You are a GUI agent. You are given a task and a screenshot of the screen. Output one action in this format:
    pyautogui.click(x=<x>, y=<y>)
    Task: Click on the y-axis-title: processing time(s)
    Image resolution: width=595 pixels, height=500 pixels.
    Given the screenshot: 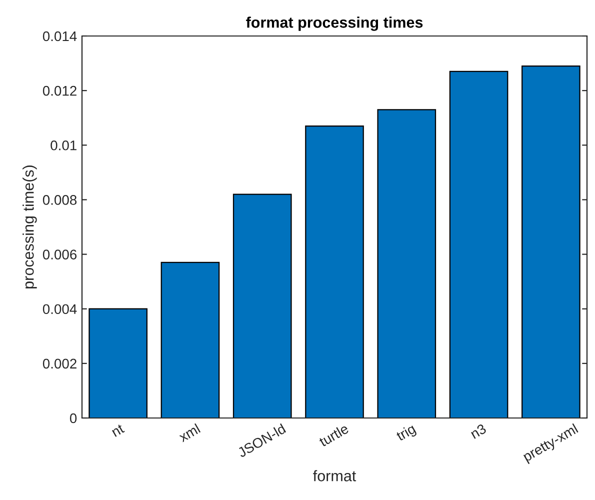 What is the action you would take?
    pyautogui.click(x=29, y=227)
    